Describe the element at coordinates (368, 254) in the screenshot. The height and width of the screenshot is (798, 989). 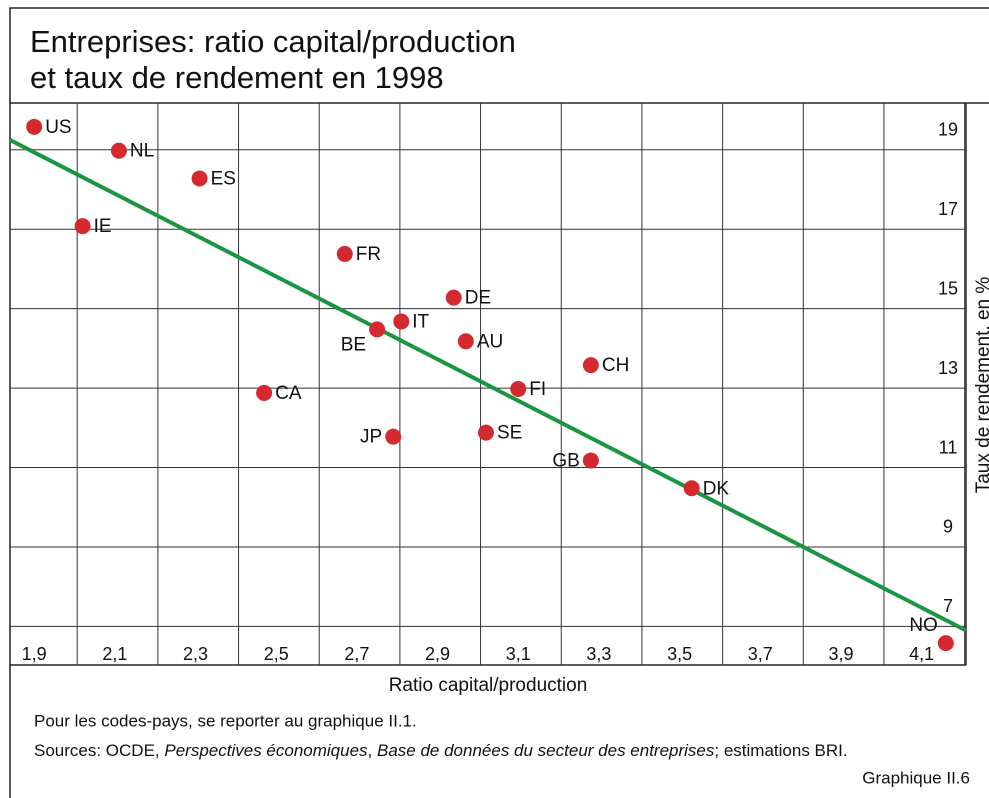
I see `point-label: FR` at that location.